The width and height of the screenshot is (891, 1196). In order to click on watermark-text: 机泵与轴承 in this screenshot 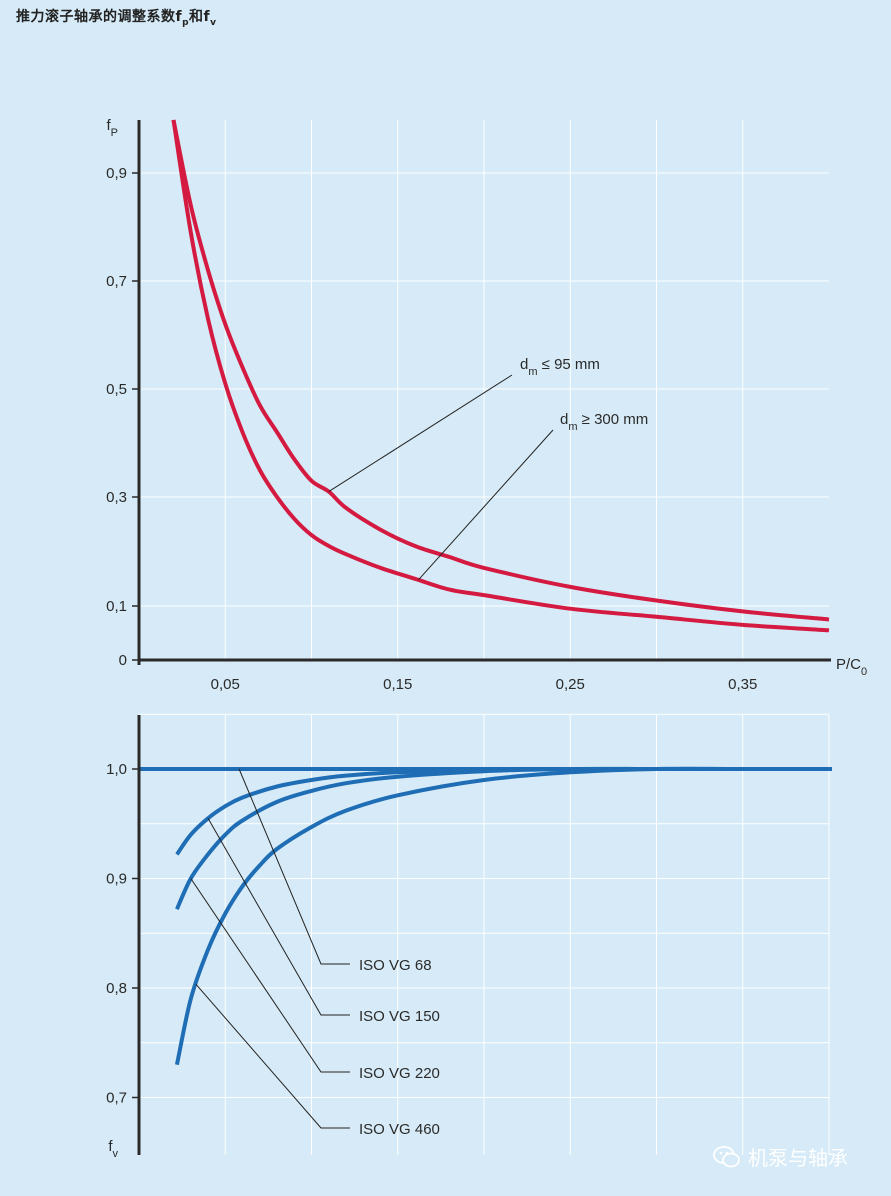, I will do `click(798, 1158)`.